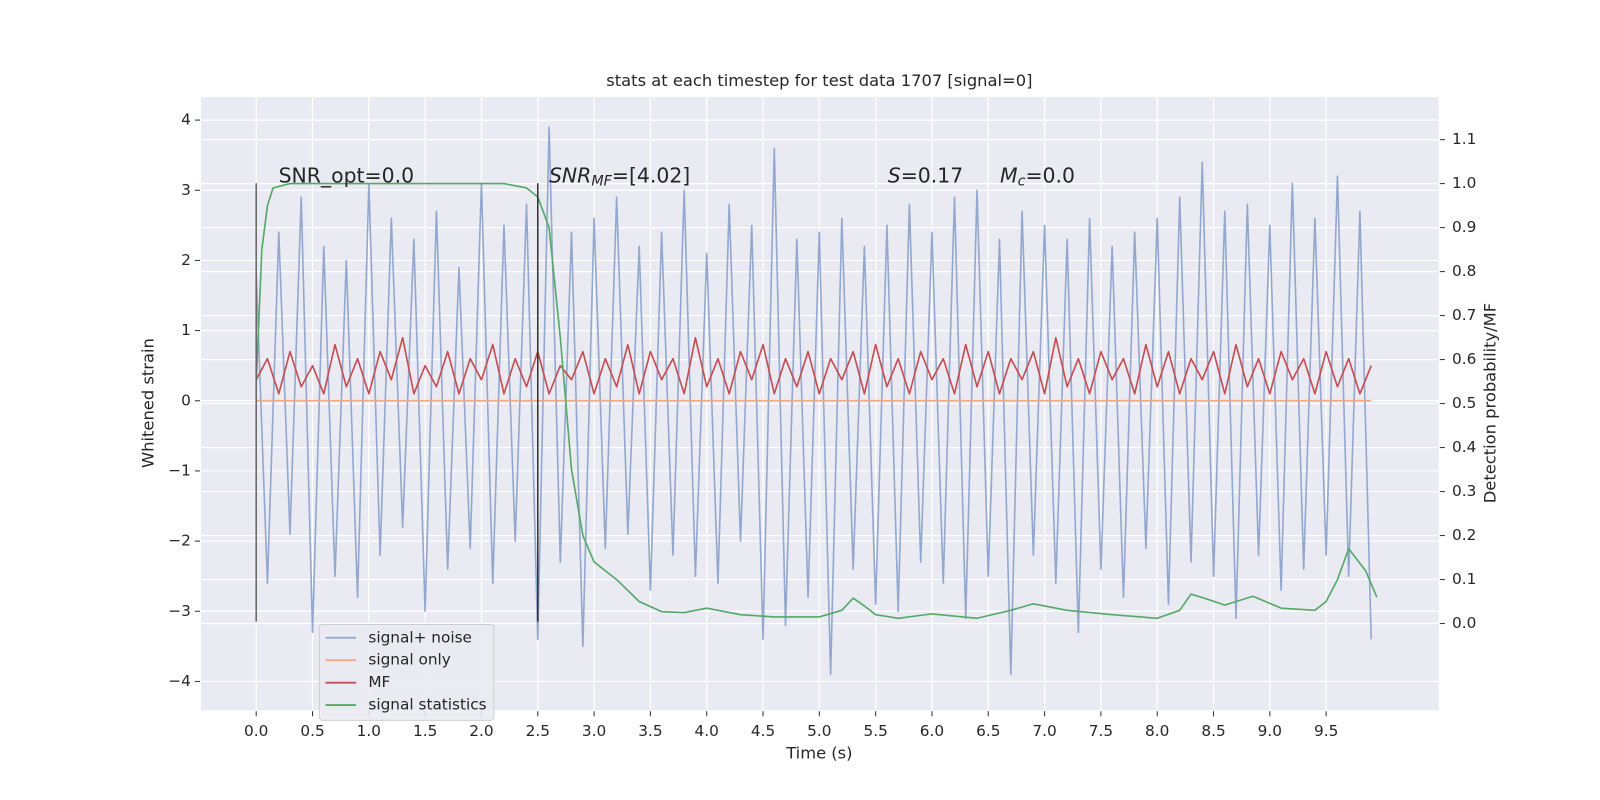 The width and height of the screenshot is (1600, 800). What do you see at coordinates (1009, 176) in the screenshot?
I see `annotation-main: M` at bounding box center [1009, 176].